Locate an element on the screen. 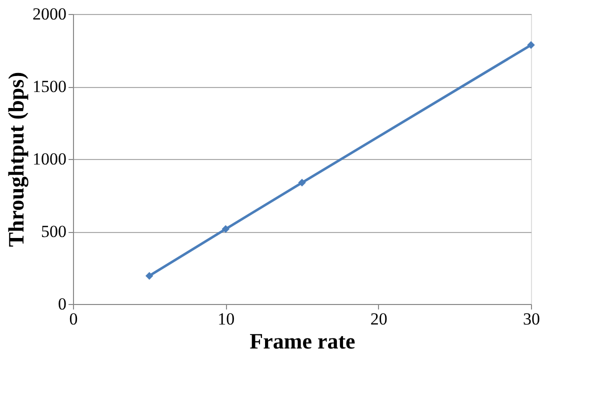 The height and width of the screenshot is (404, 594). y-tick-label: 500 is located at coordinates (53, 231).